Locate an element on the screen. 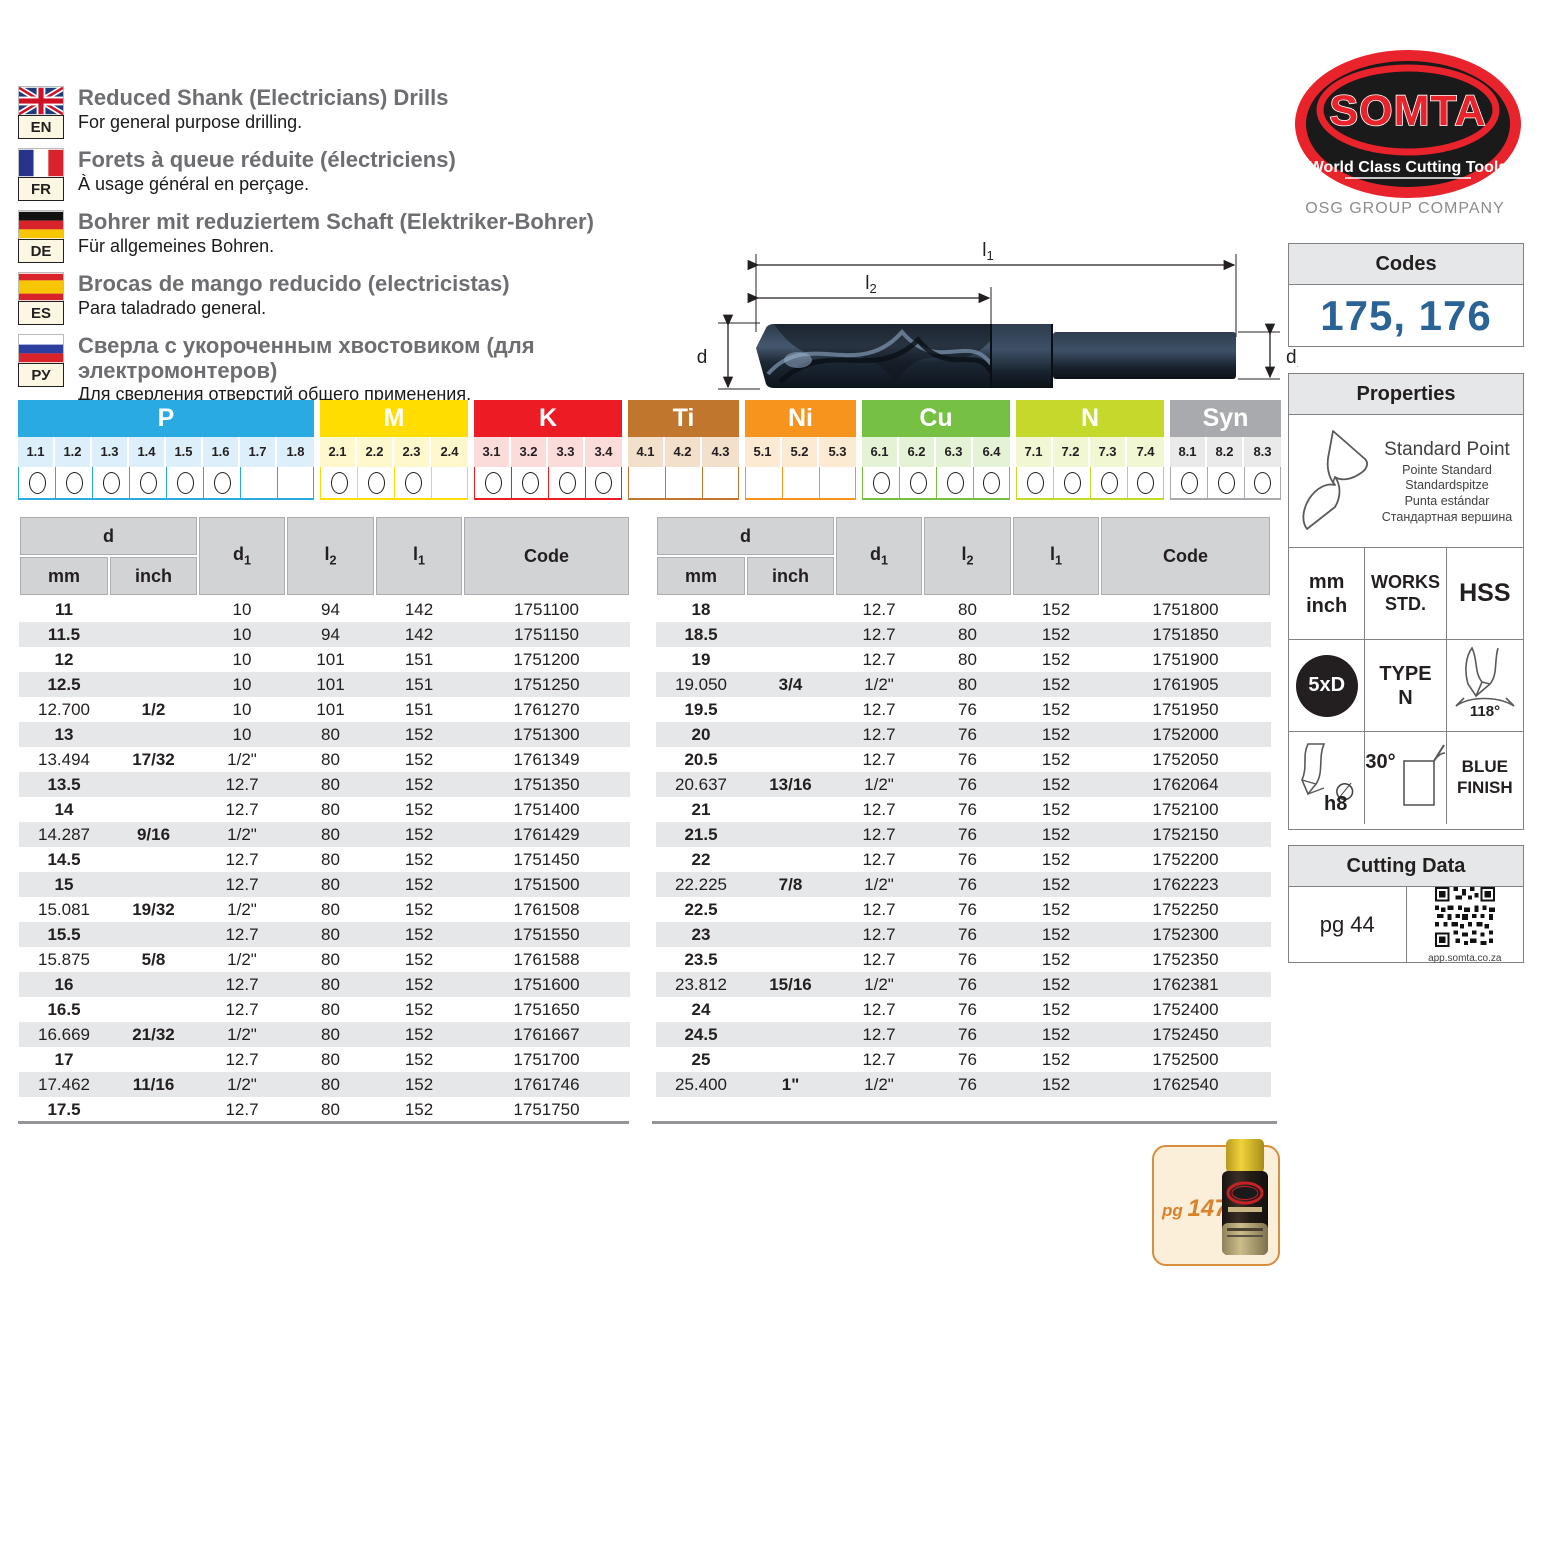 This screenshot has height=1543, width=1543. cell-mm: 21.5 is located at coordinates (701, 834).